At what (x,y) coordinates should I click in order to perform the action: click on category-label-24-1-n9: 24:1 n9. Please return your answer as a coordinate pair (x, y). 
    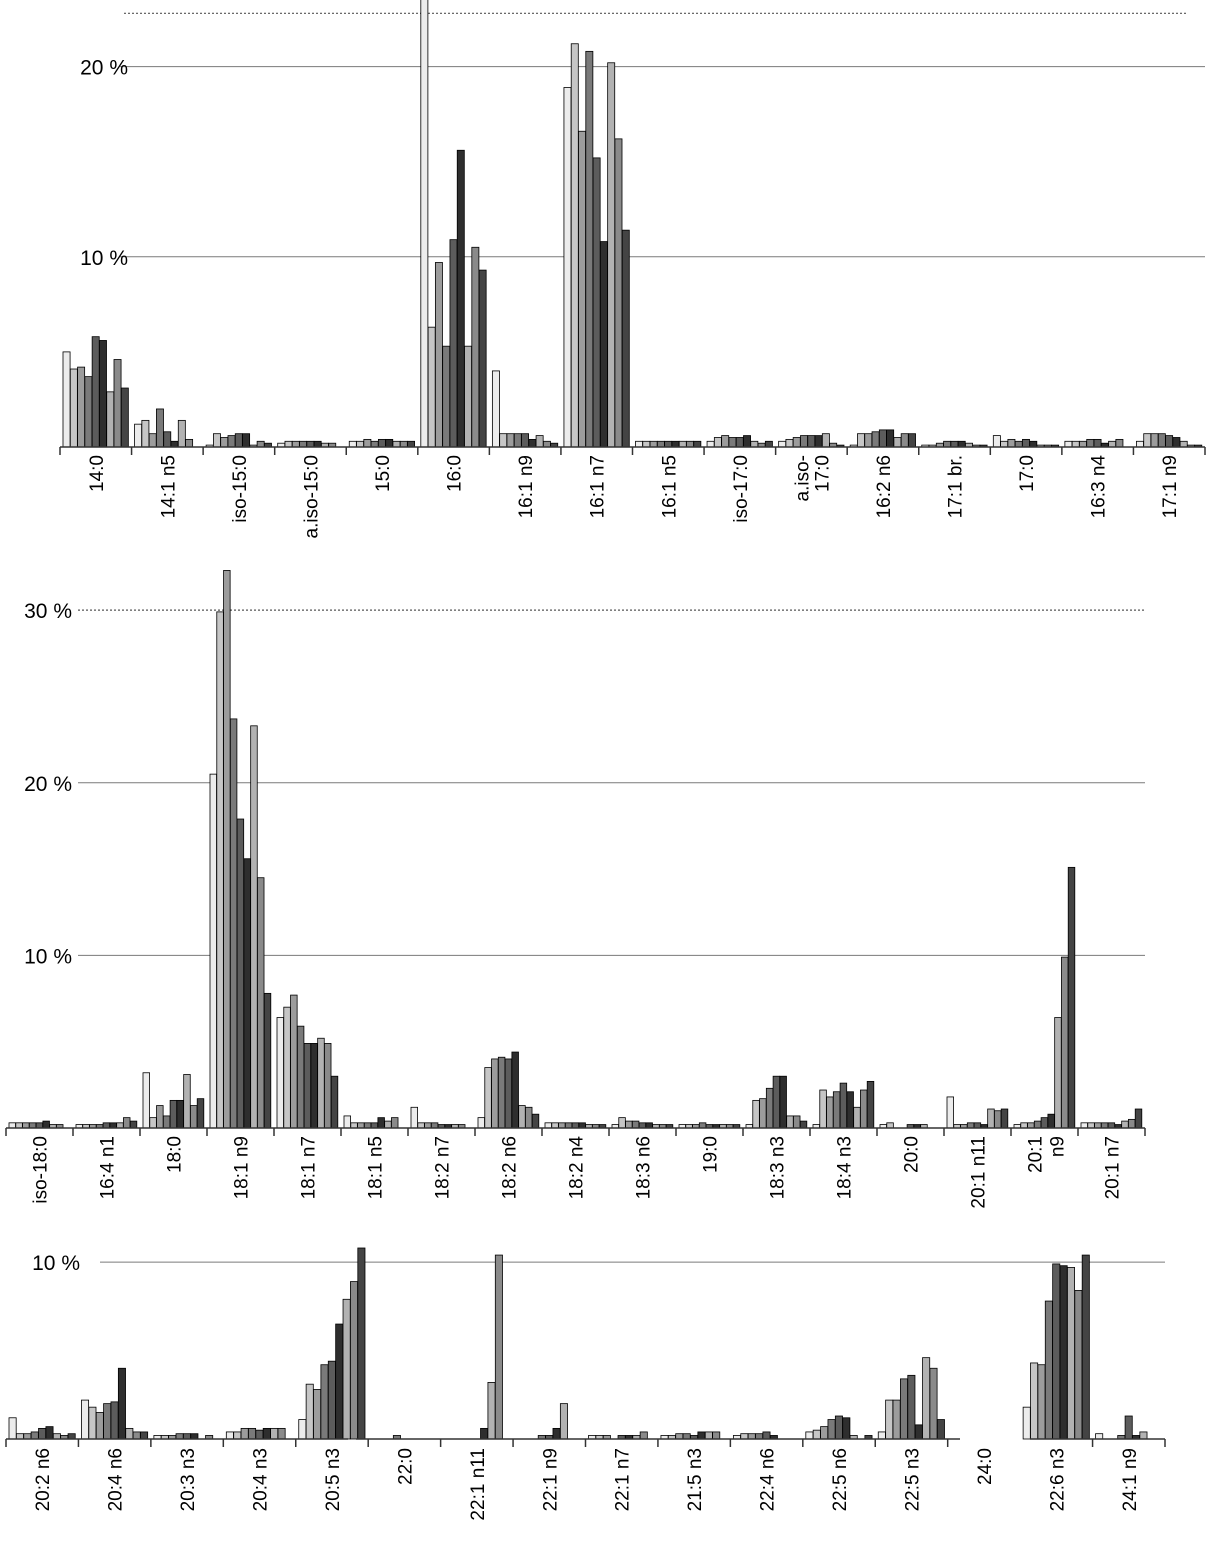
    Looking at the image, I should click on (1130, 1479).